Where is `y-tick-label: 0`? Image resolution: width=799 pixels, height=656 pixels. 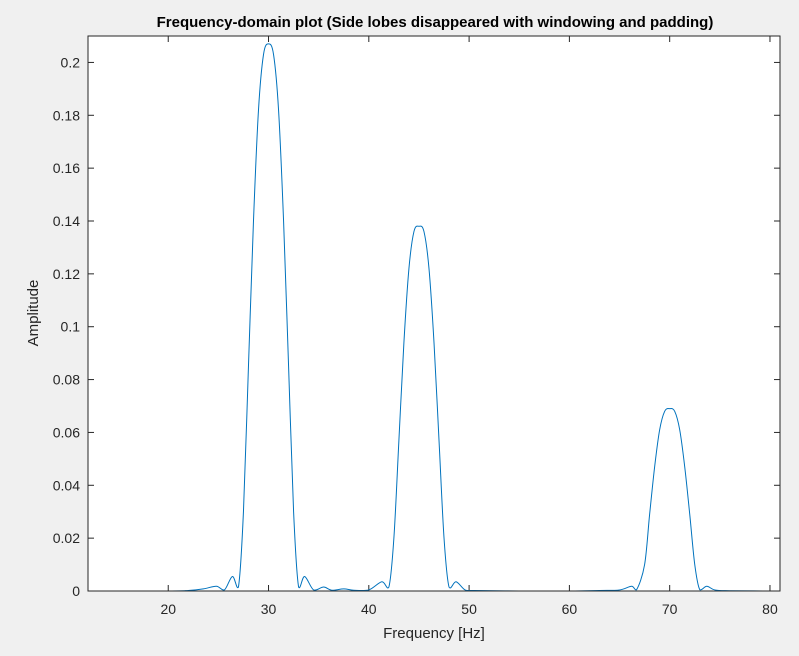
y-tick-label: 0 is located at coordinates (76, 591).